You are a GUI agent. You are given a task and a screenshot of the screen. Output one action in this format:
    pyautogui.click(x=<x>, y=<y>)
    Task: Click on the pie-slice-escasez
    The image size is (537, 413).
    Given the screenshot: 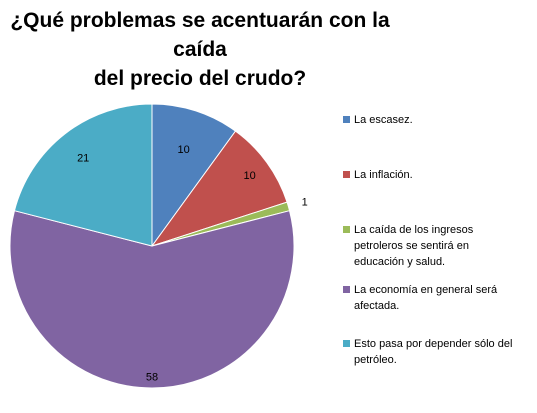 What is the action you would take?
    pyautogui.click(x=194, y=175)
    